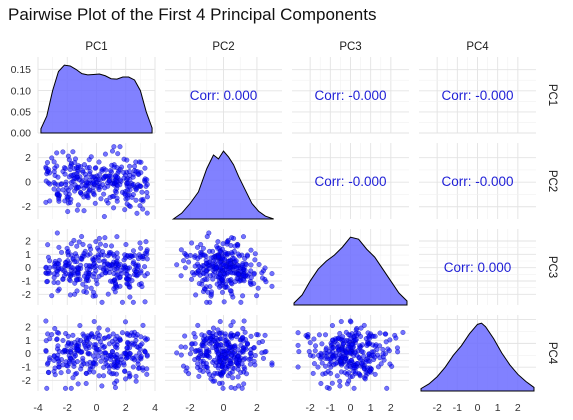 The image size is (573, 420). I want to click on x-tick-label: 4, so click(155, 408).